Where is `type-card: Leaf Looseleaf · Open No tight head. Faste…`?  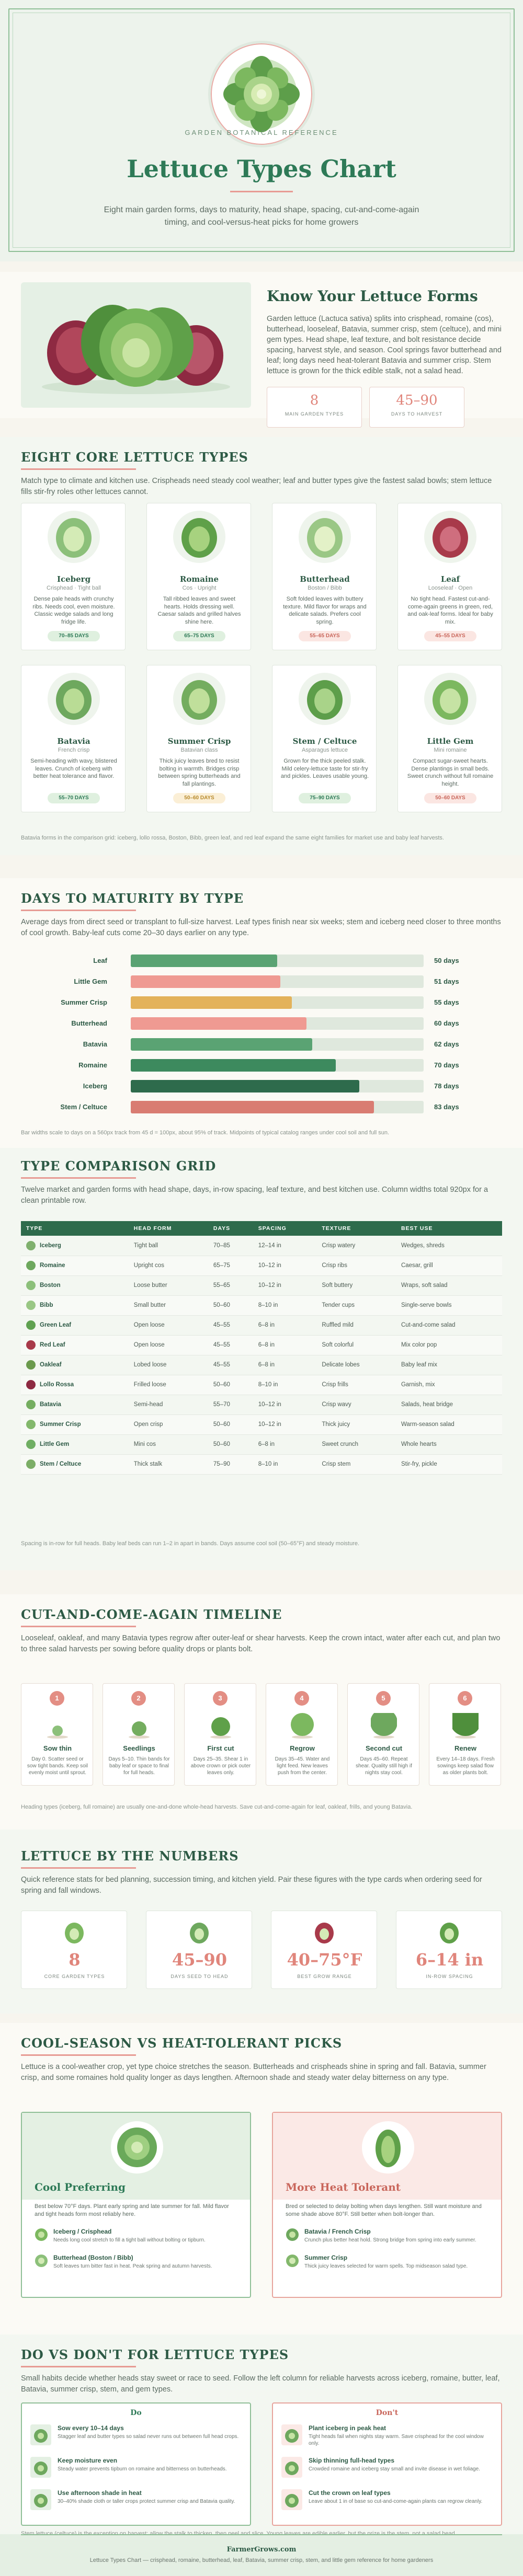 type-card: Leaf Looseleaf · Open No tight head. Faste… is located at coordinates (449, 576).